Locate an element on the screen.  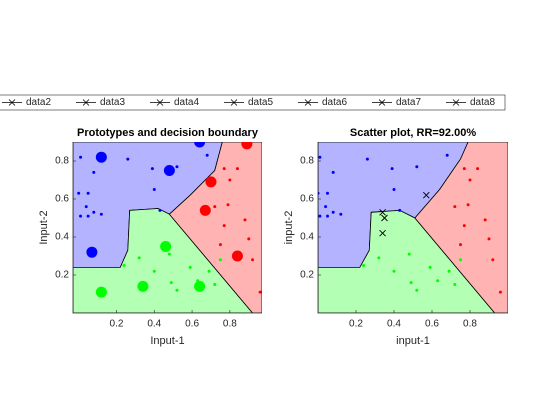
legend-label: data7 is located at coordinates (408, 102).